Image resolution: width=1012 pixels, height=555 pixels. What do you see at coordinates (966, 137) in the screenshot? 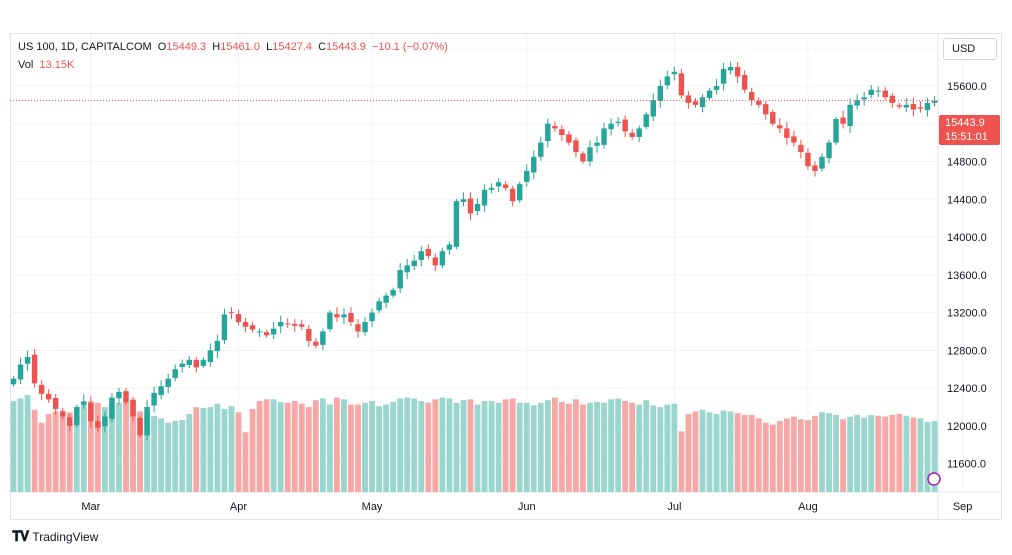
I see `bar-countdown: 15:51:01` at bounding box center [966, 137].